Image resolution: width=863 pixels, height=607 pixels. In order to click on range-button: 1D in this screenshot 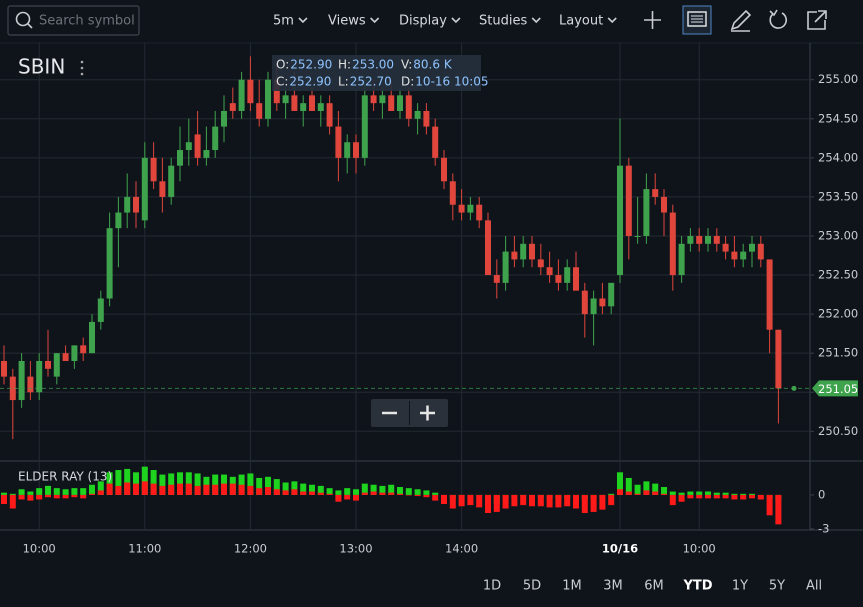, I will do `click(492, 586)`.